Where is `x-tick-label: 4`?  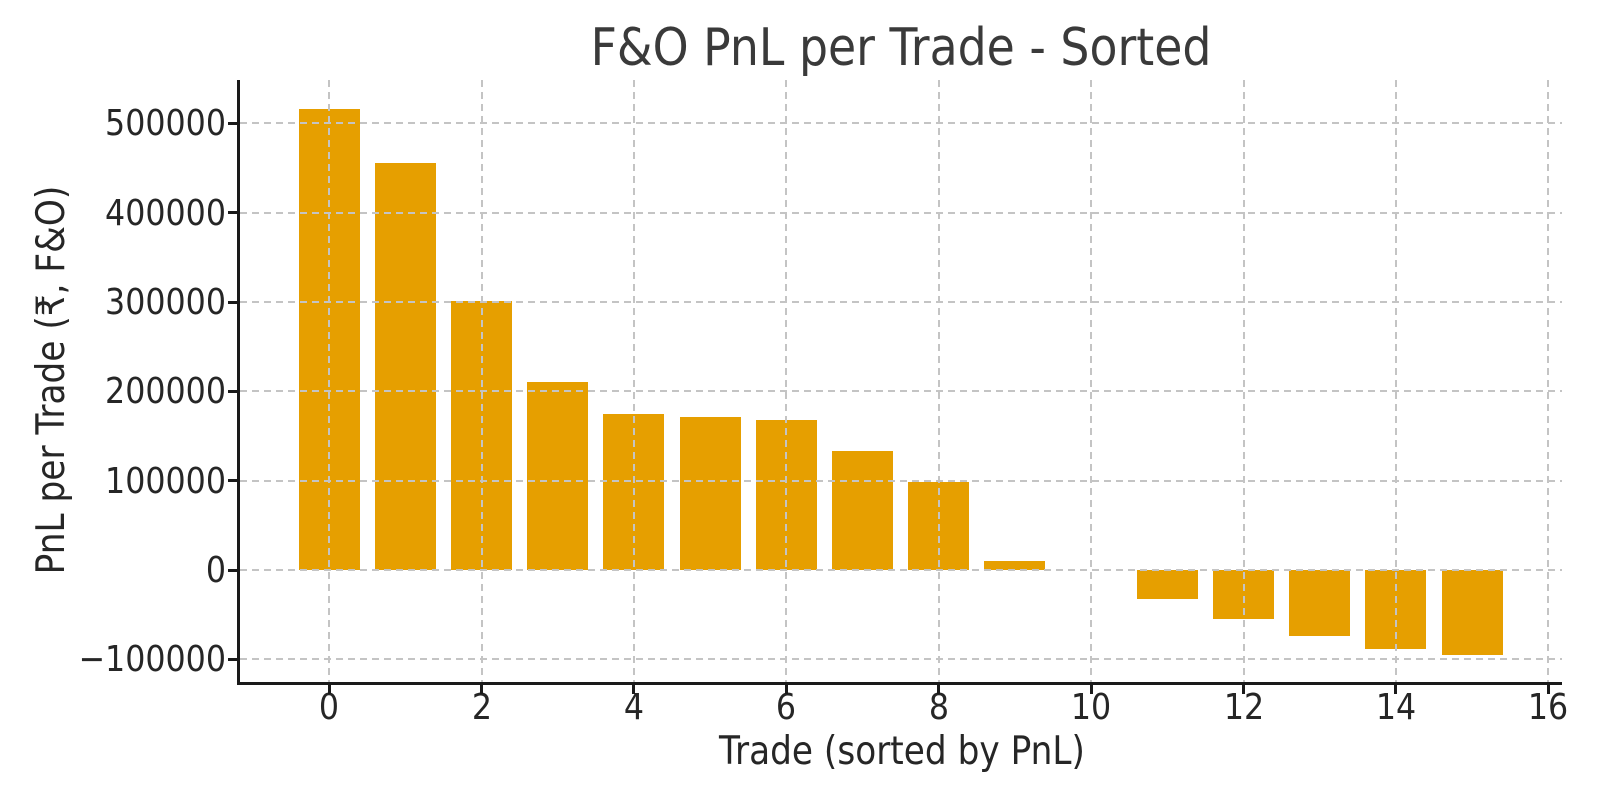 x-tick-label: 4 is located at coordinates (634, 707).